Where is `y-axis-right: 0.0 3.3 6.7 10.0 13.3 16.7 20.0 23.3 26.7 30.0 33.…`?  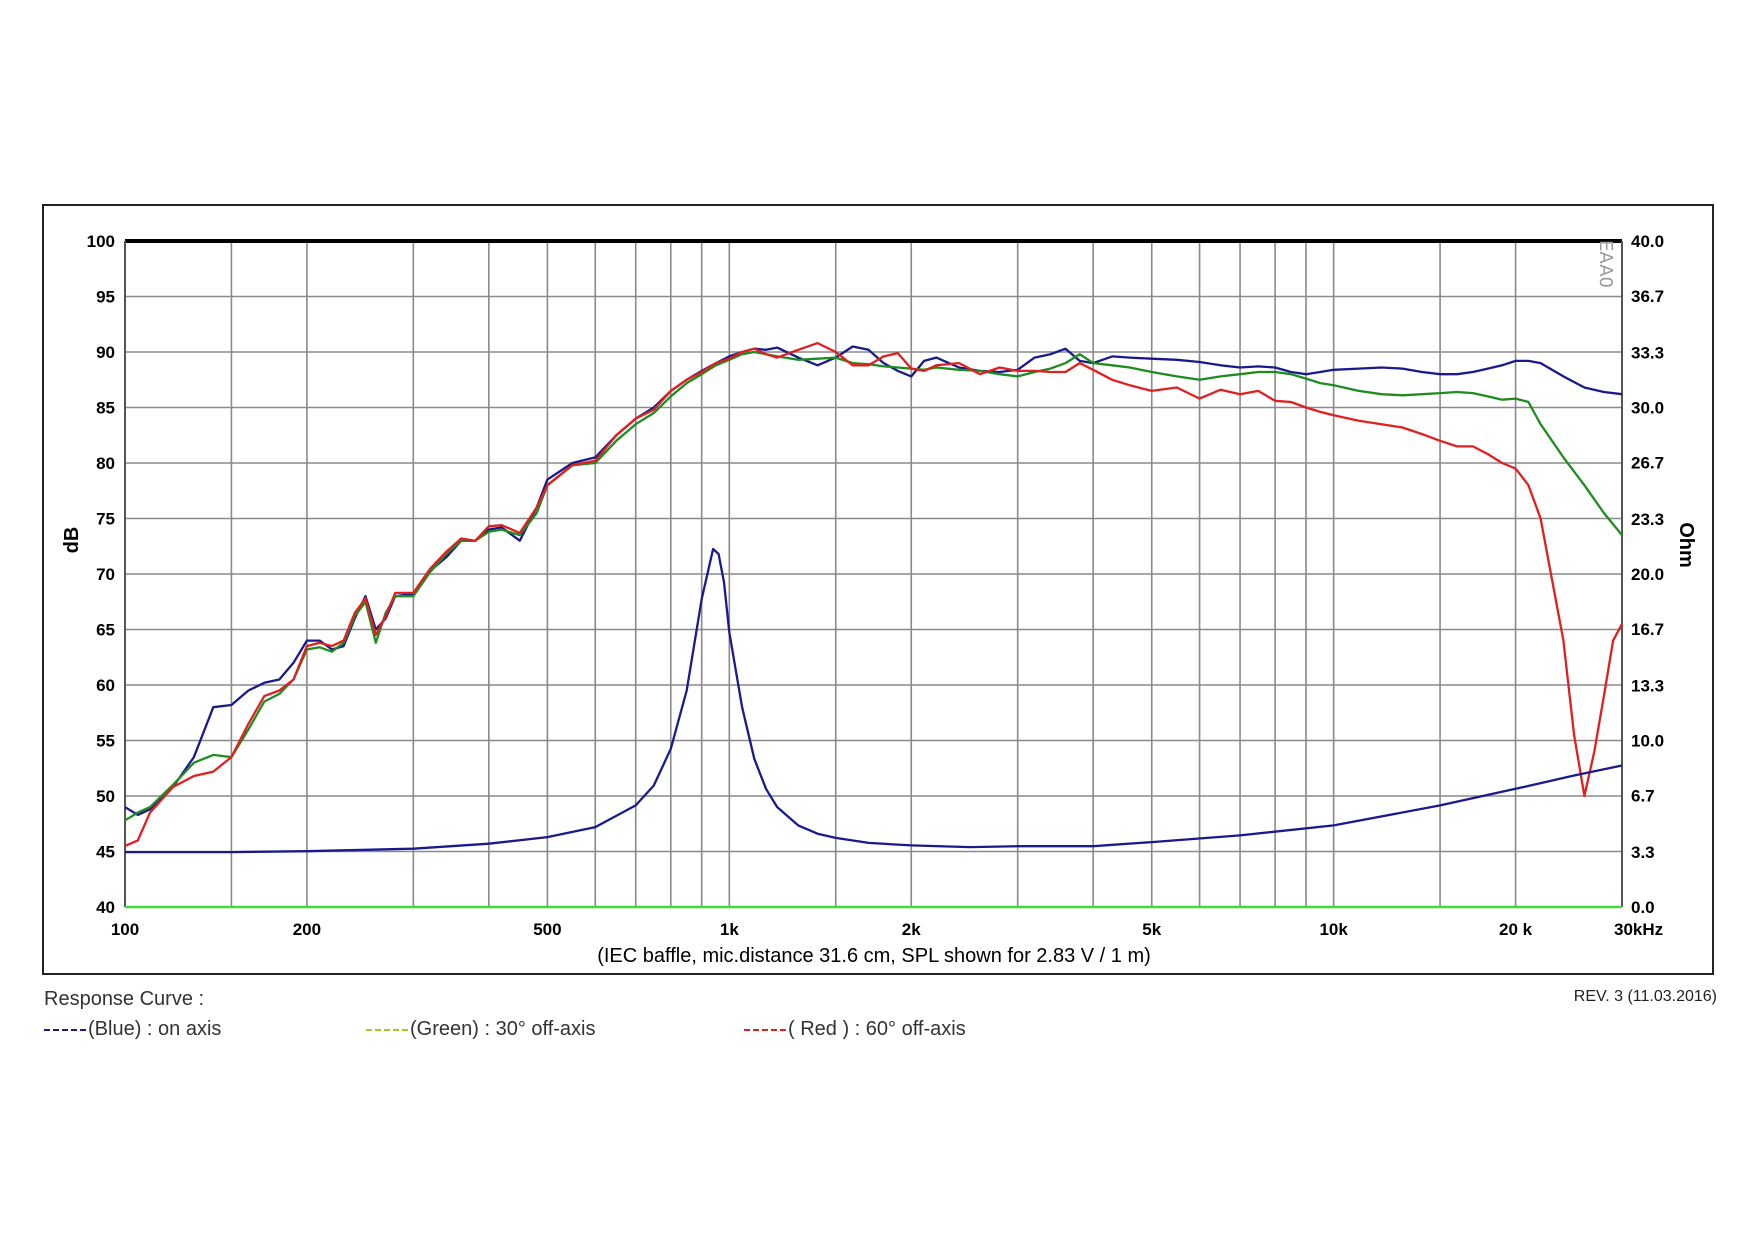 y-axis-right: 0.0 3.3 6.7 10.0 13.3 16.7 20.0 23.3 26.7 30.0 33.… is located at coordinates (1647, 574).